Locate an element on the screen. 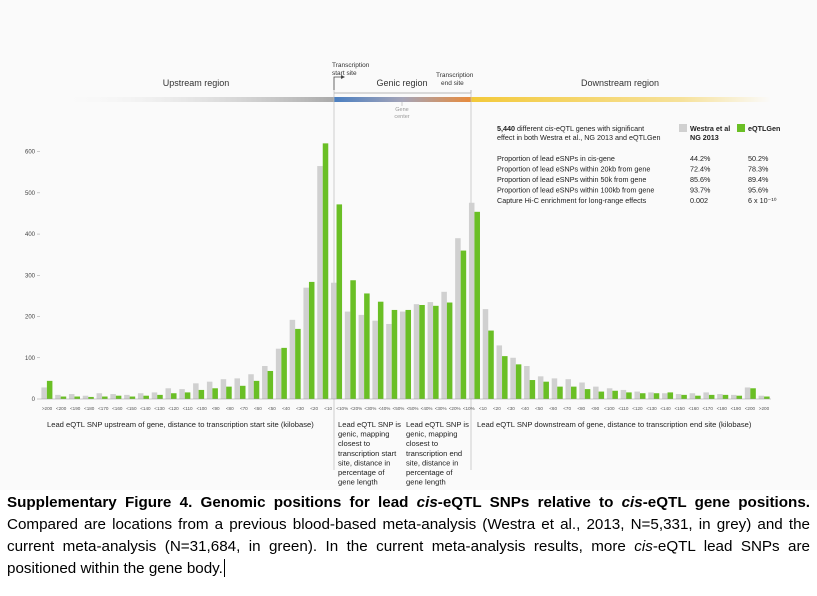 This screenshot has height=596, width=817. x-tick-label: <20 is located at coordinates (497, 408).